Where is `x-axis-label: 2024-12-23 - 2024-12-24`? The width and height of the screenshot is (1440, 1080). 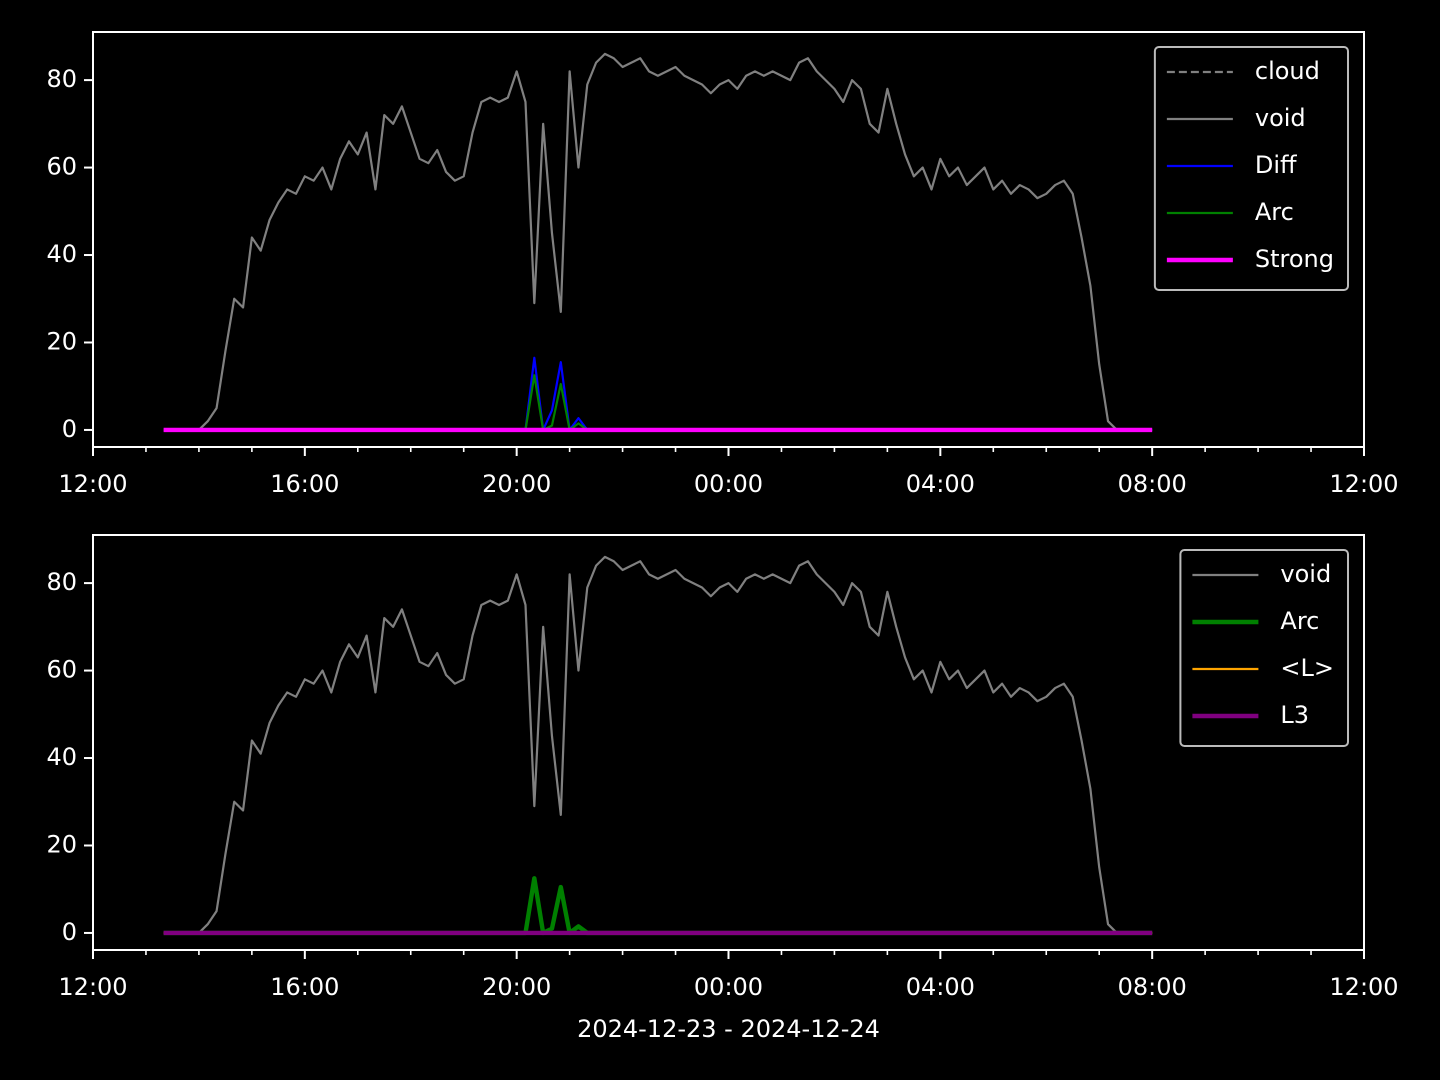 x-axis-label: 2024-12-23 - 2024-12-24 is located at coordinates (728, 1029).